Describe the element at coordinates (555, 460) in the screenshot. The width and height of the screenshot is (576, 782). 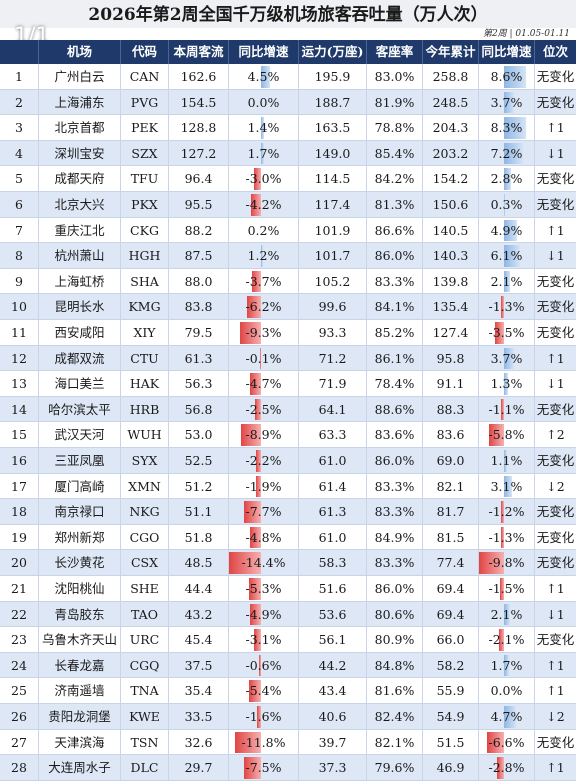
I see `cell-text: 无变化` at that location.